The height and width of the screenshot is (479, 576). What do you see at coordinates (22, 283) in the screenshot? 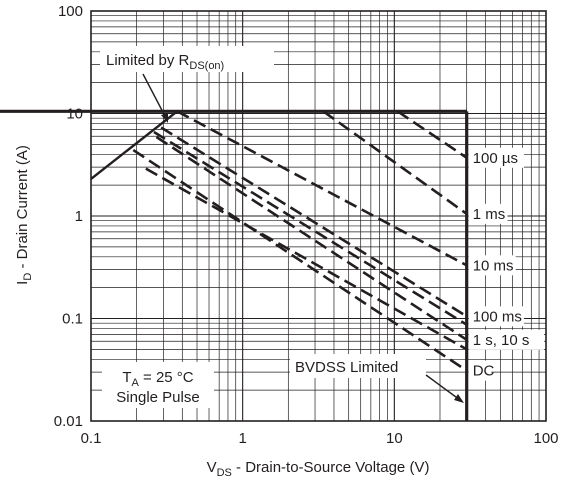
I see `y-axis-title-main: I` at bounding box center [22, 283].